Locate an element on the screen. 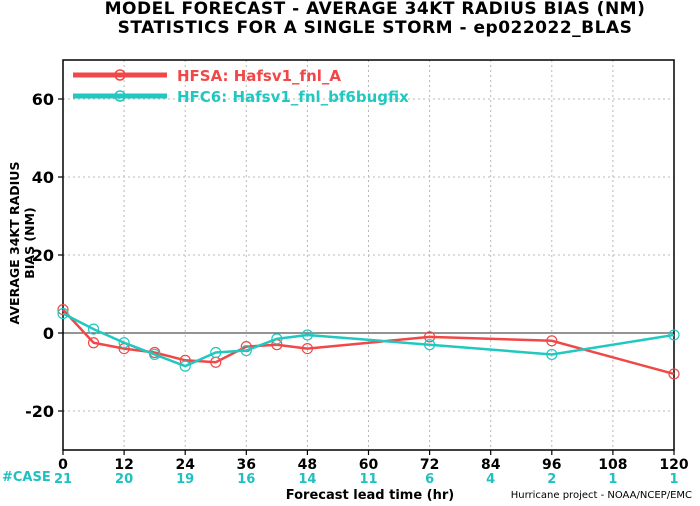 This screenshot has width=700, height=506. y-tick-label: 0 is located at coordinates (48, 333).